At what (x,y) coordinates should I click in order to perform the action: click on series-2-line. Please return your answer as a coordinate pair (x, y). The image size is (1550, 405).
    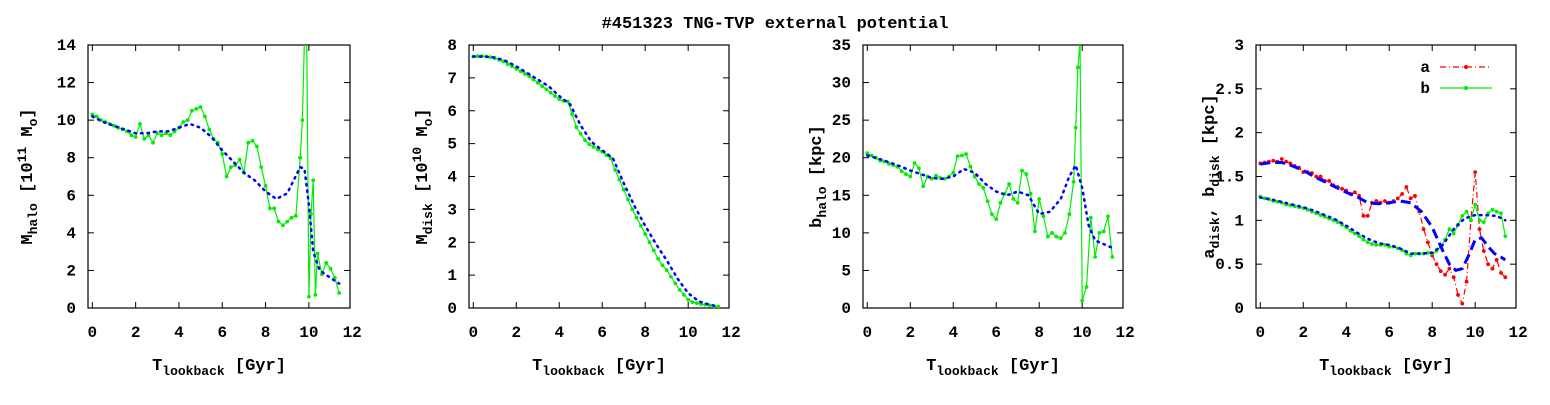
    Looking at the image, I should click on (596, 181).